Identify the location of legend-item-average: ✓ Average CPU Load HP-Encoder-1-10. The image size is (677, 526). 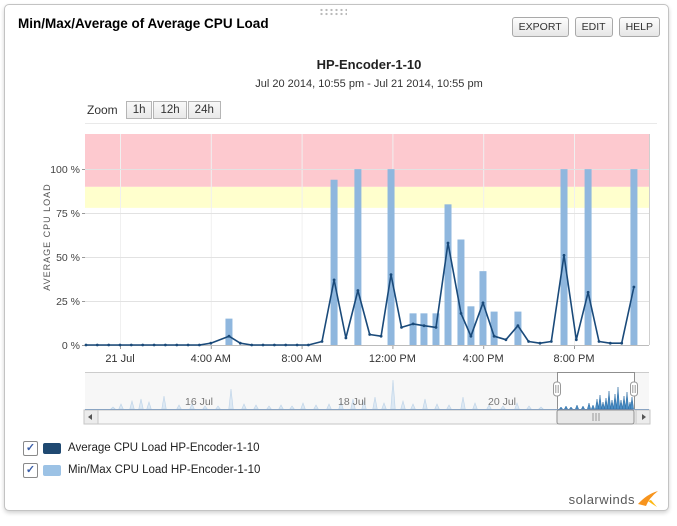
(141, 448).